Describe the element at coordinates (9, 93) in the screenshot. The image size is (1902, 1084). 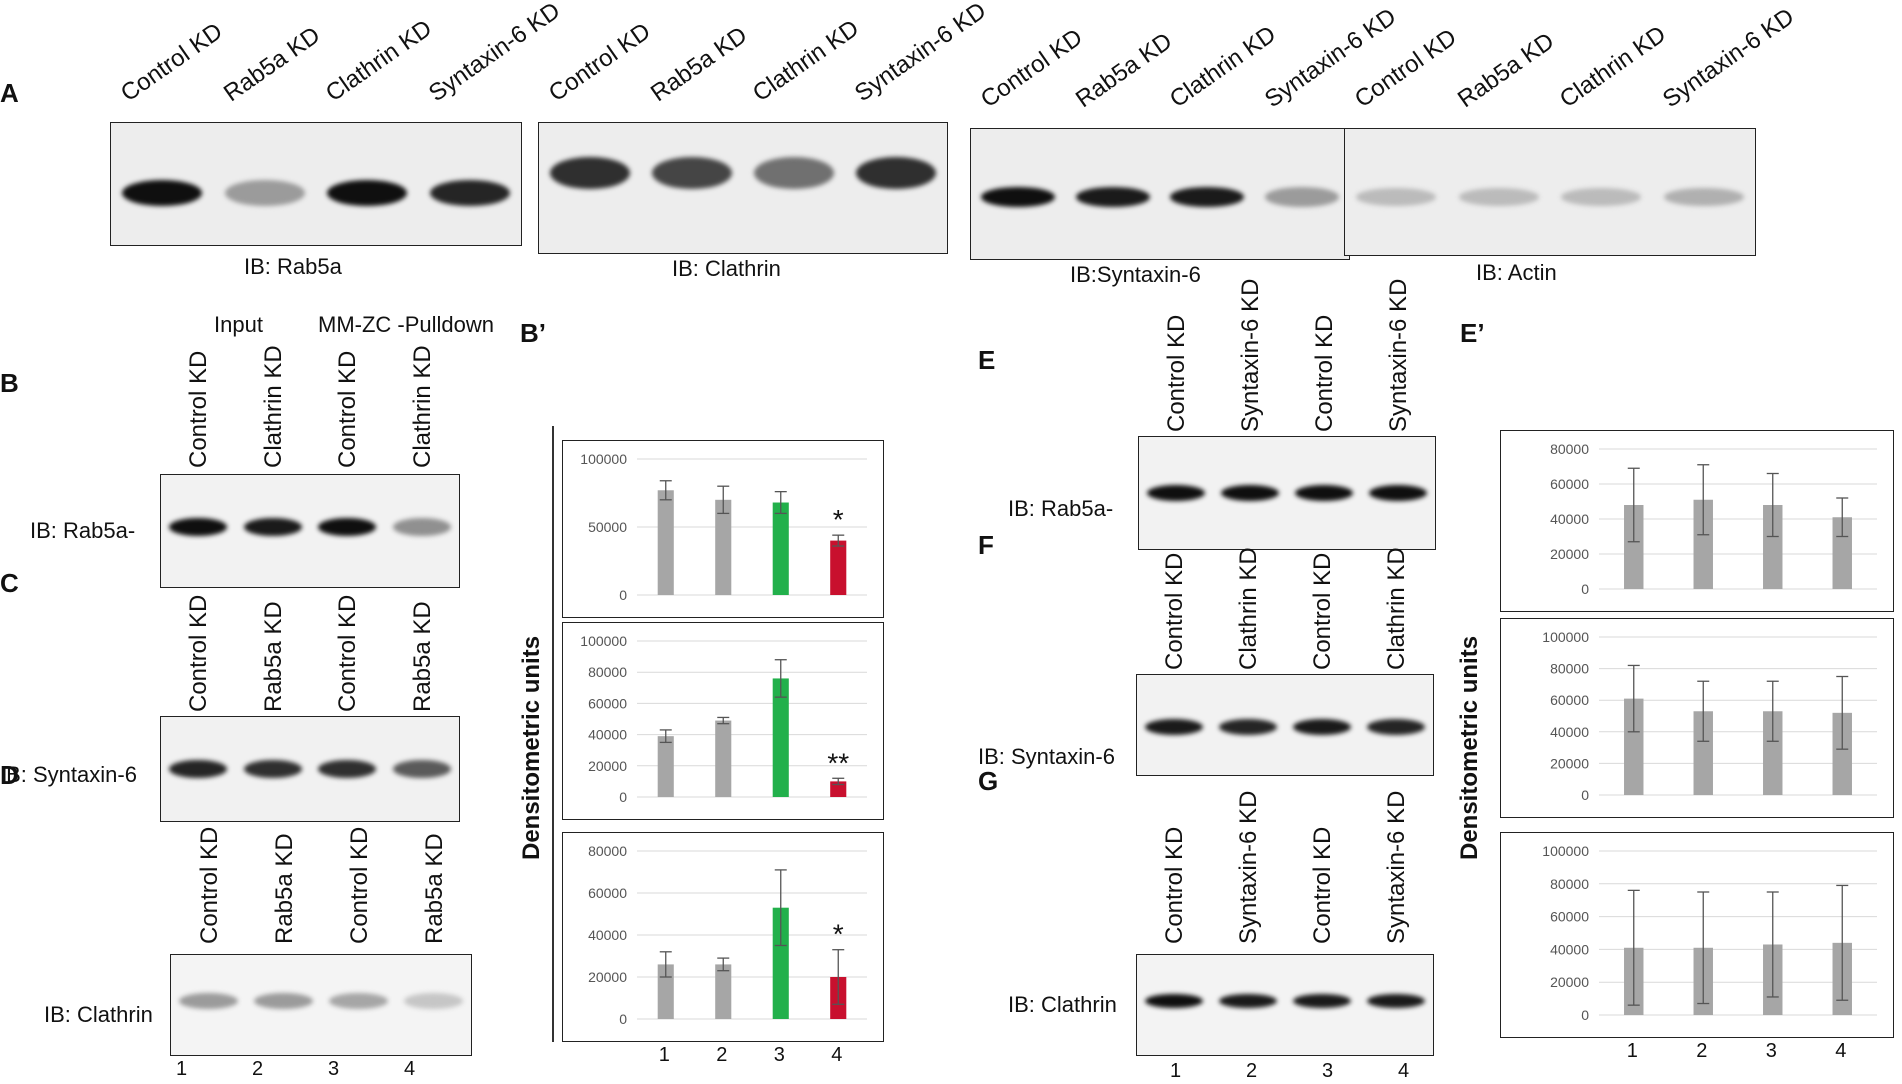
I see `panel-label-a: A` at that location.